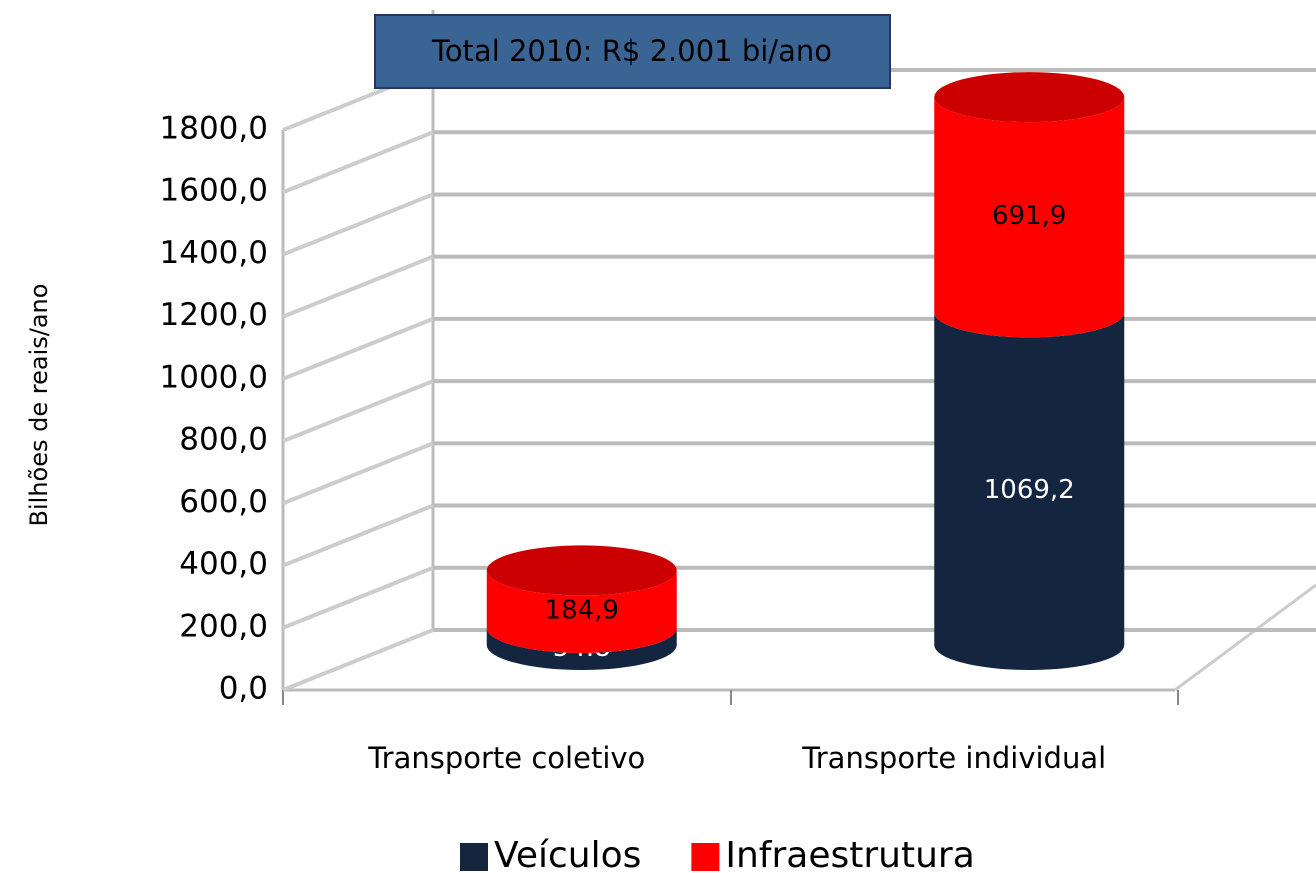 This screenshot has width=1316, height=873. Describe the element at coordinates (223, 502) in the screenshot. I see `y-tick-label: 600,0` at that location.